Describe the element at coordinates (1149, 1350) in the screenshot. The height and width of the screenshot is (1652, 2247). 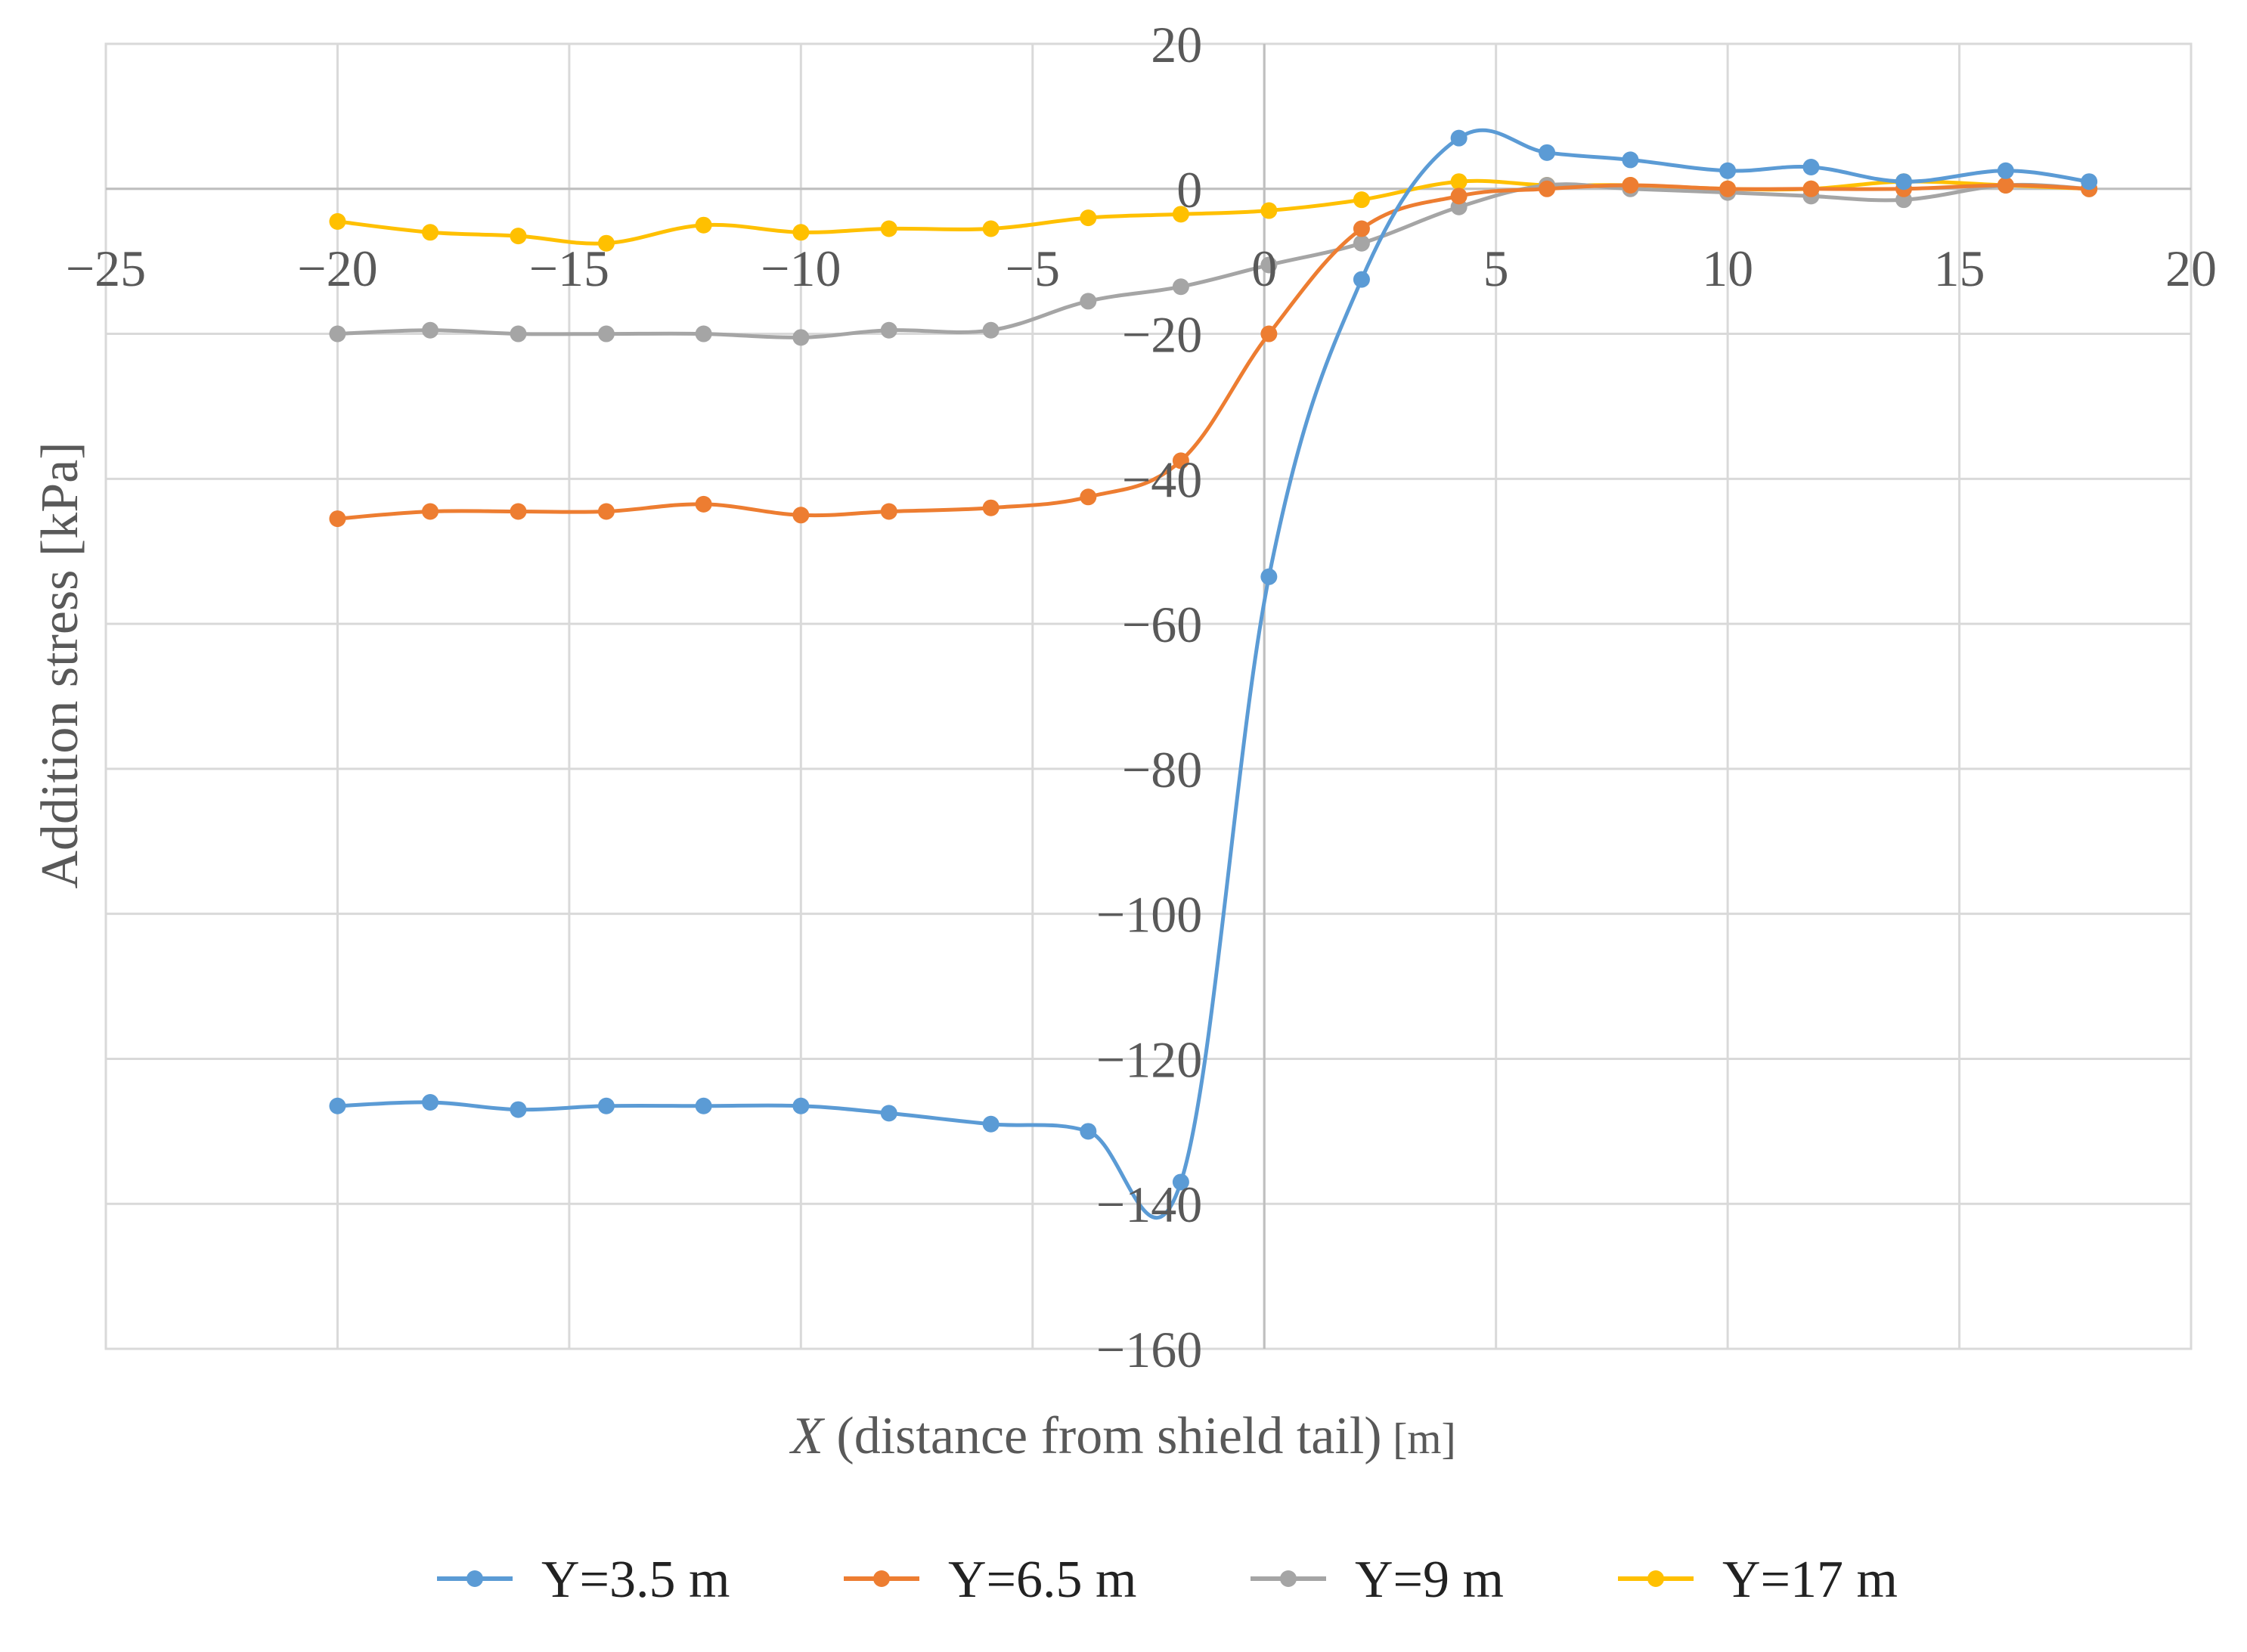
I see `y-tick-label: −160` at that location.